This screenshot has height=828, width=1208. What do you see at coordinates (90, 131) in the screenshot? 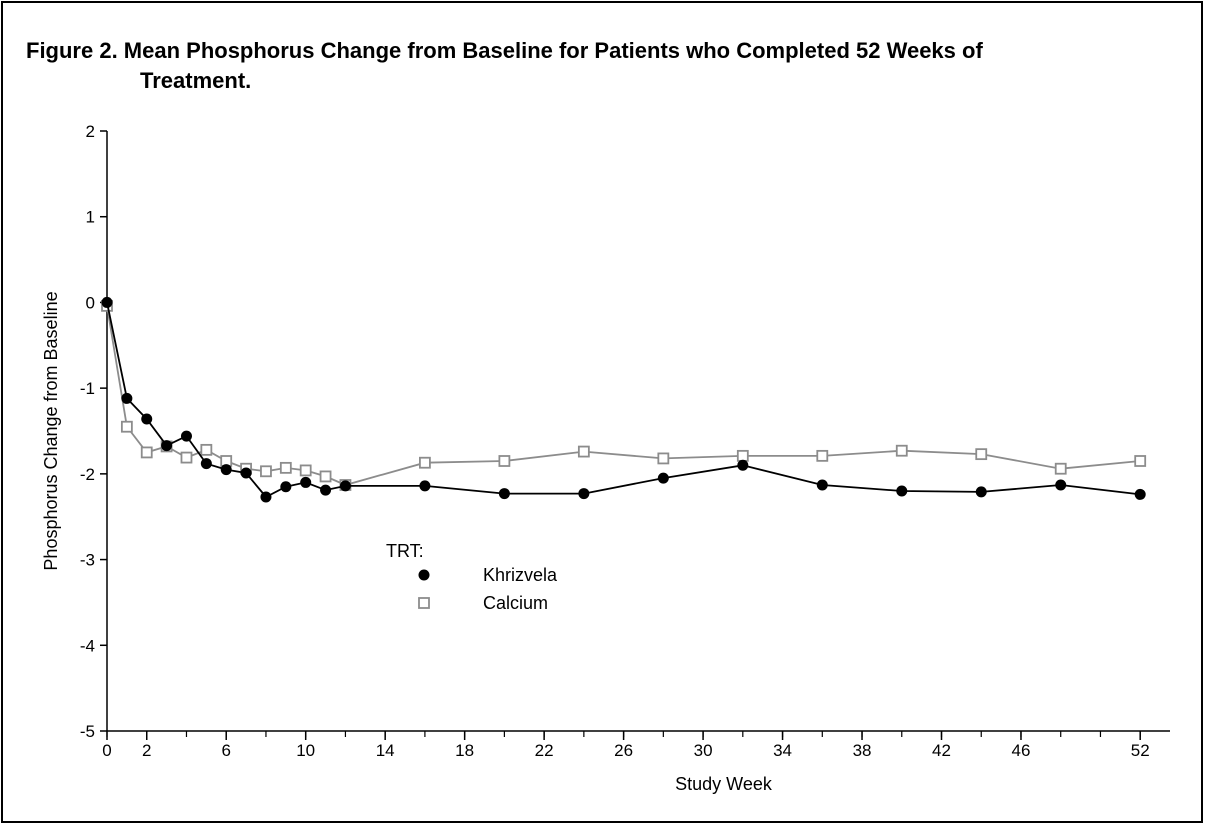
I see `y-tick-label: 2` at bounding box center [90, 131].